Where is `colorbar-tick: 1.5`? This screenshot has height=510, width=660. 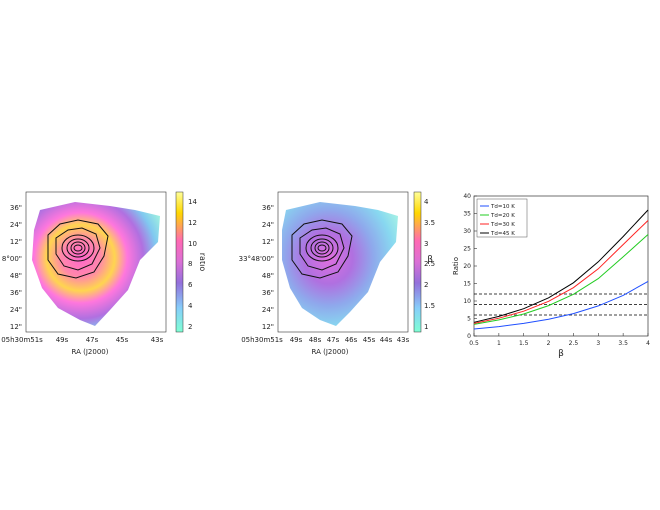 colorbar-tick: 1.5 is located at coordinates (429, 306).